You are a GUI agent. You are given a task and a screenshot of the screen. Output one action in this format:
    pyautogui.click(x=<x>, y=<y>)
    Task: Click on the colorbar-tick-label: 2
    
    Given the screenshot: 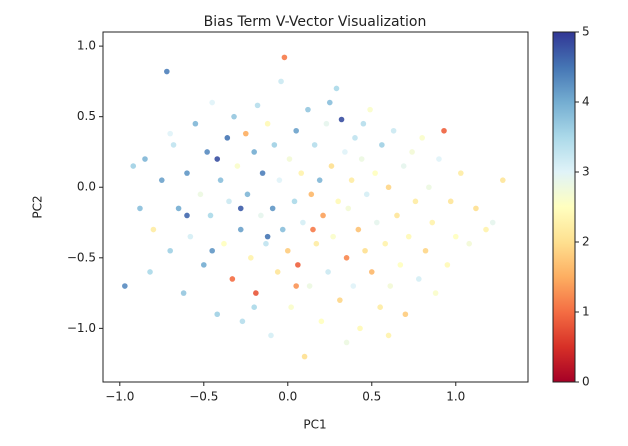 What is the action you would take?
    pyautogui.click(x=586, y=242)
    